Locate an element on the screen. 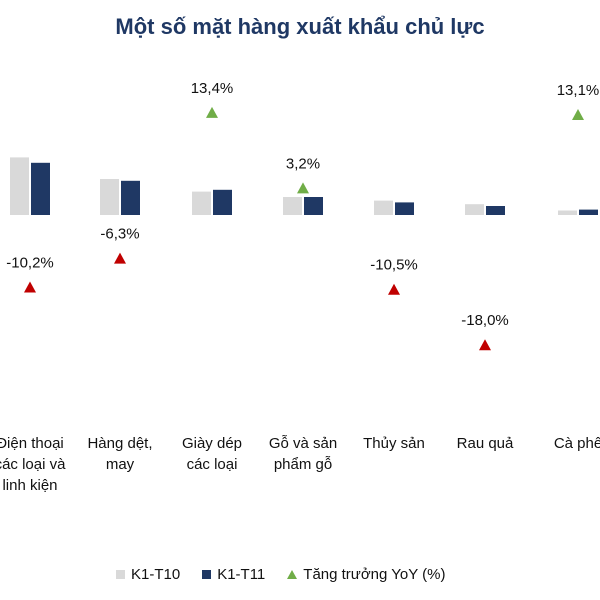 This screenshot has height=600, width=600. category-label-line: Thủy sản is located at coordinates (394, 443).